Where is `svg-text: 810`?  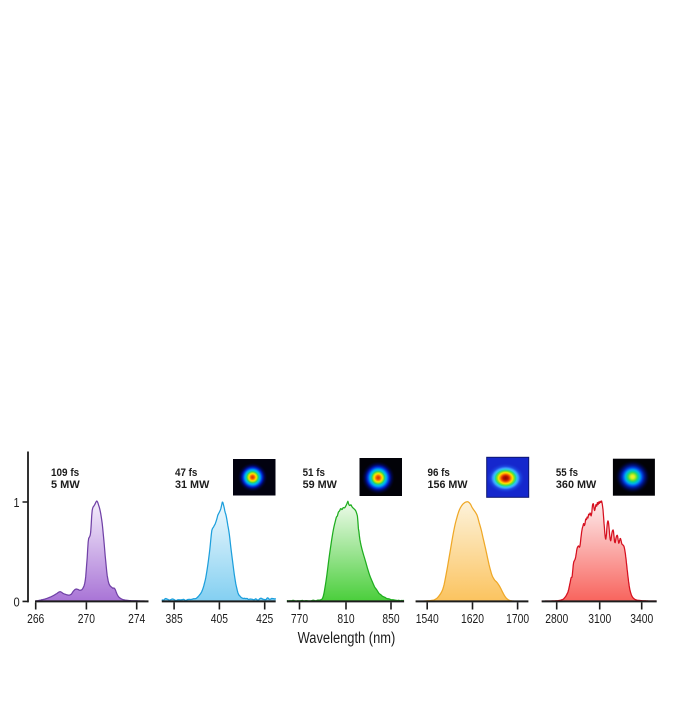 svg-text: 810 is located at coordinates (345, 618).